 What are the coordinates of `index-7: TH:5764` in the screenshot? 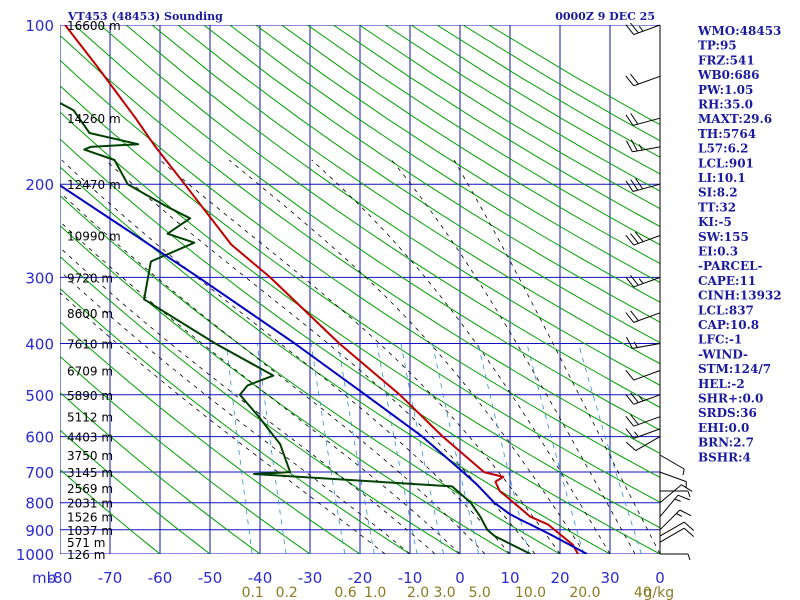 It's located at (727, 134).